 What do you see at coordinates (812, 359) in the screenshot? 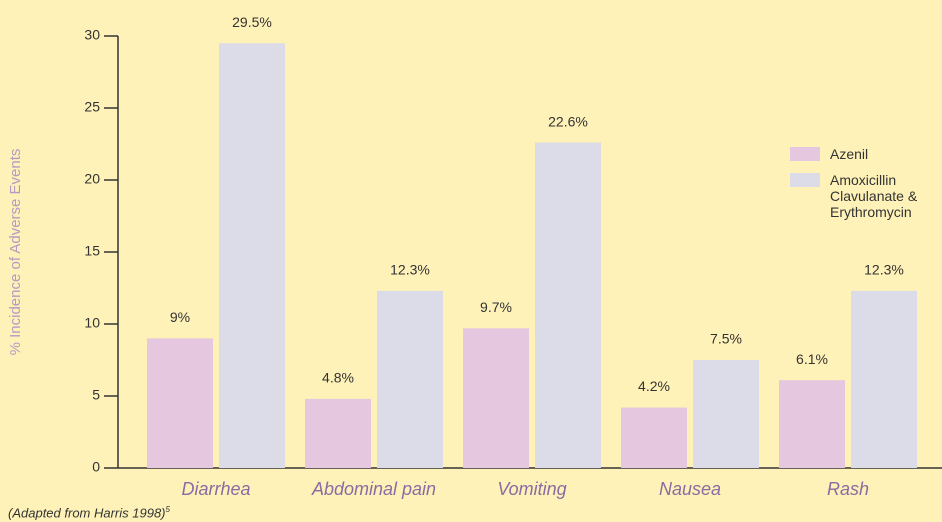
I see `value-label: 6.1%` at bounding box center [812, 359].